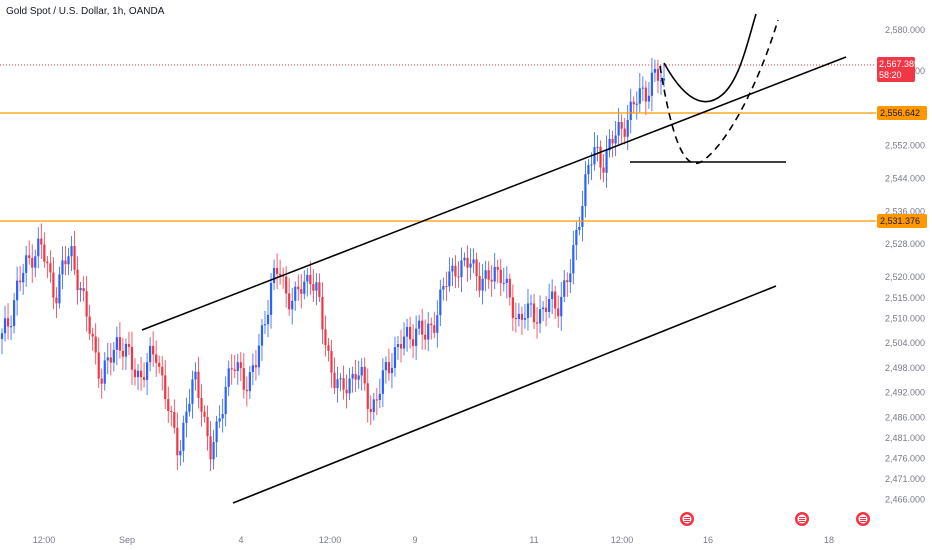 Image resolution: width=932 pixels, height=550 pixels. What do you see at coordinates (905, 343) in the screenshot?
I see `price-tick-label: 2,504.000` at bounding box center [905, 343].